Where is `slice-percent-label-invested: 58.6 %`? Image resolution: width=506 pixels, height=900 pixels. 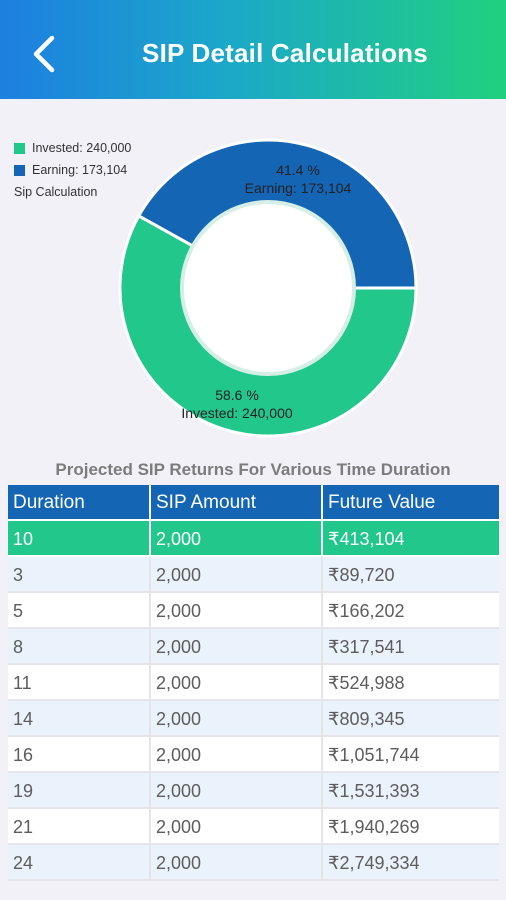 slice-percent-label-invested: 58.6 % is located at coordinates (237, 395).